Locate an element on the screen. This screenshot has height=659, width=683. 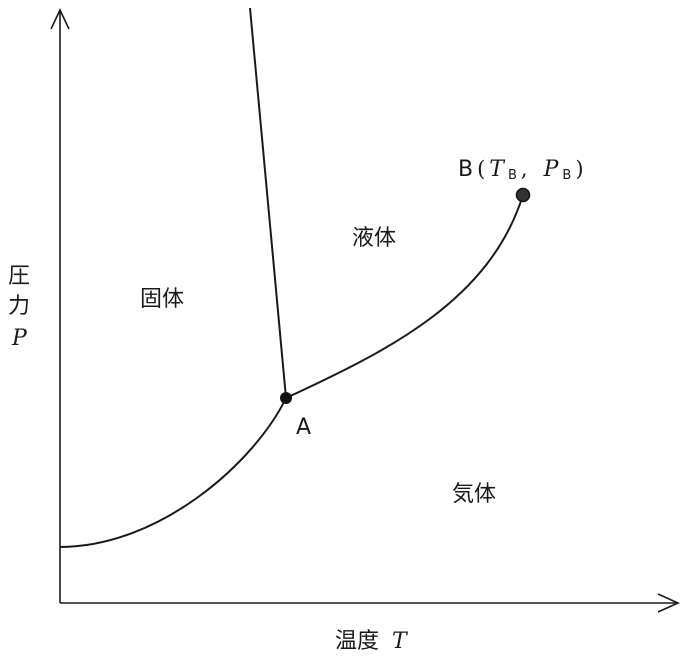
critical-temperature-subscript: B is located at coordinates (512, 175).